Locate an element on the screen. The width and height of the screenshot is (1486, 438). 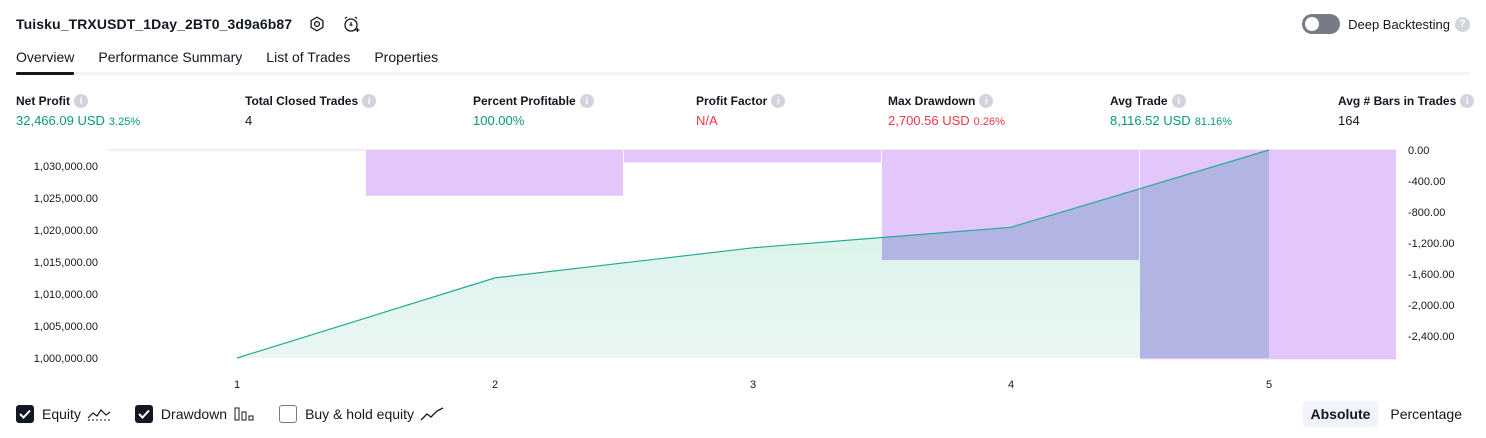
settings-icon is located at coordinates (317, 24).